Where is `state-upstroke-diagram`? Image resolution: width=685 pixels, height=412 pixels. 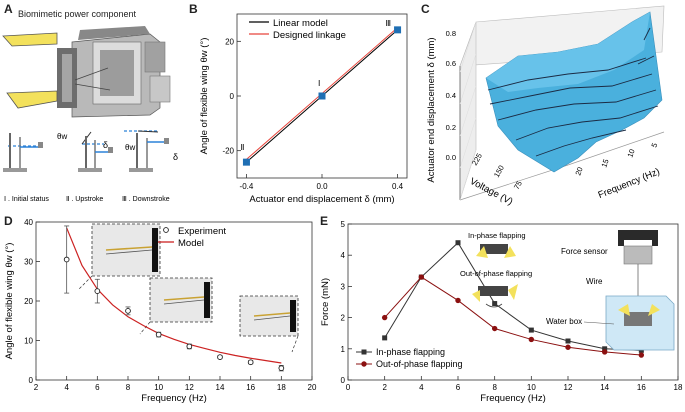
state-upstroke-diagram is located at coordinates (95, 151).